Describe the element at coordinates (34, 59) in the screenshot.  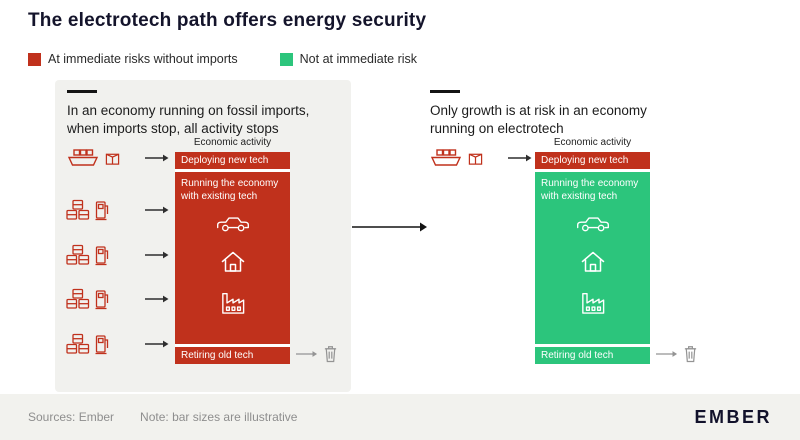
I see `legend-swatch-red-icon` at that location.